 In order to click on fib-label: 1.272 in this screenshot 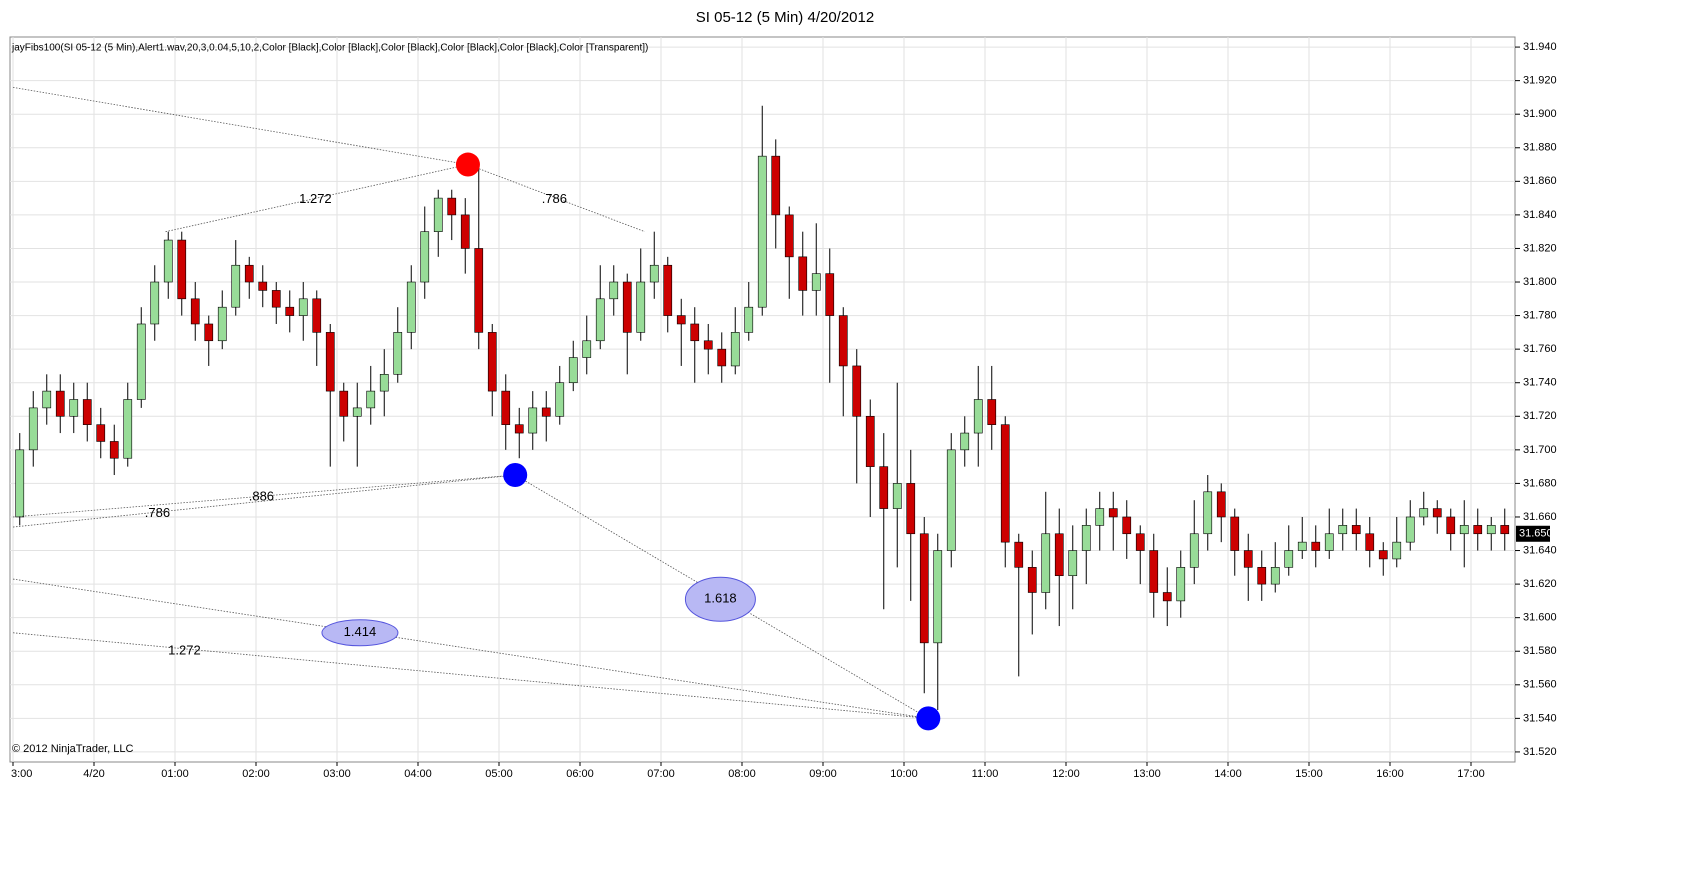, I will do `click(184, 650)`.